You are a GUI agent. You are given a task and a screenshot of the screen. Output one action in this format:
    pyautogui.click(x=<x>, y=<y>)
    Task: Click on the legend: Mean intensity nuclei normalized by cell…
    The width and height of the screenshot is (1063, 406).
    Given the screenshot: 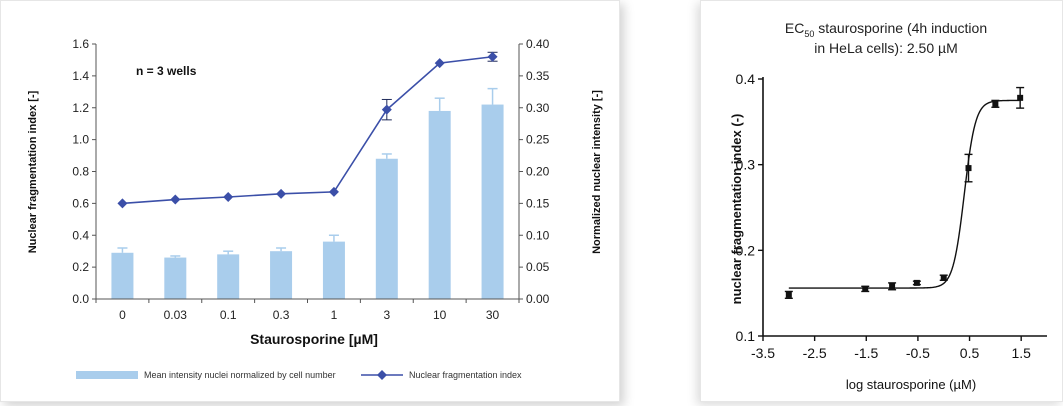 What is the action you would take?
    pyautogui.click(x=299, y=375)
    